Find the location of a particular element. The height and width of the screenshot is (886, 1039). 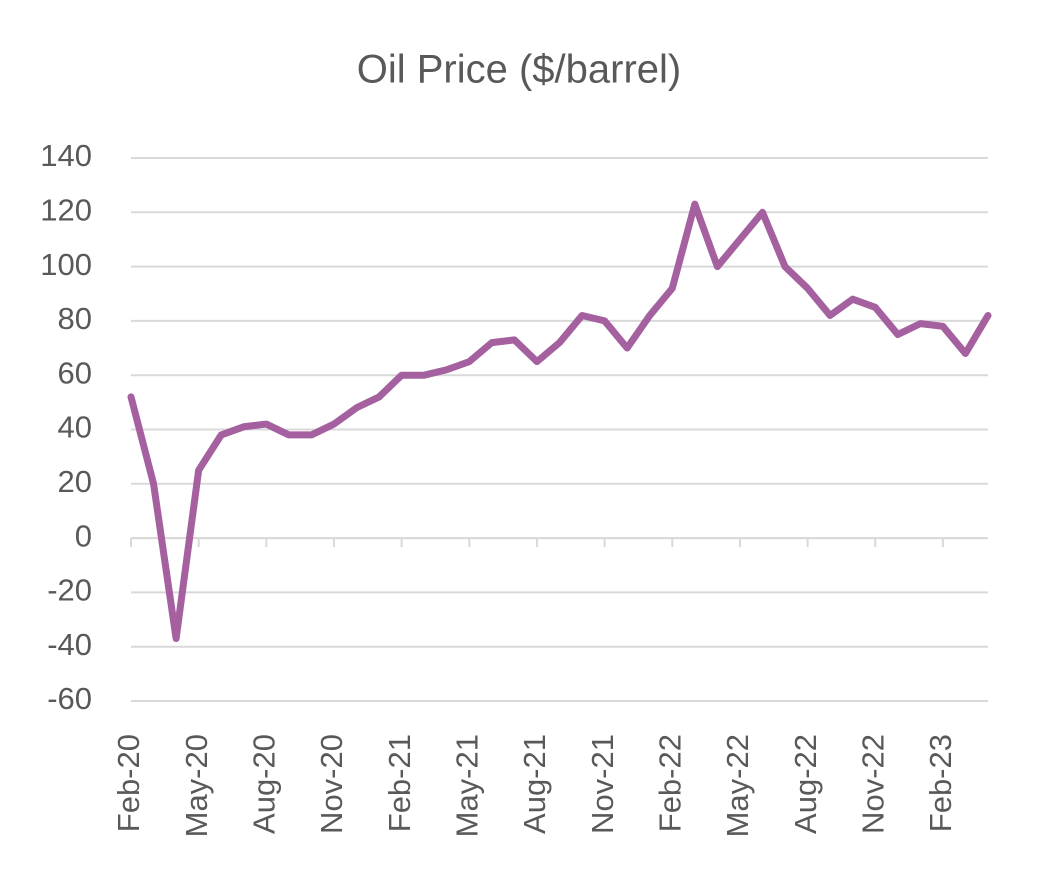

x-tick-label: Nov-21 is located at coordinates (602, 784).